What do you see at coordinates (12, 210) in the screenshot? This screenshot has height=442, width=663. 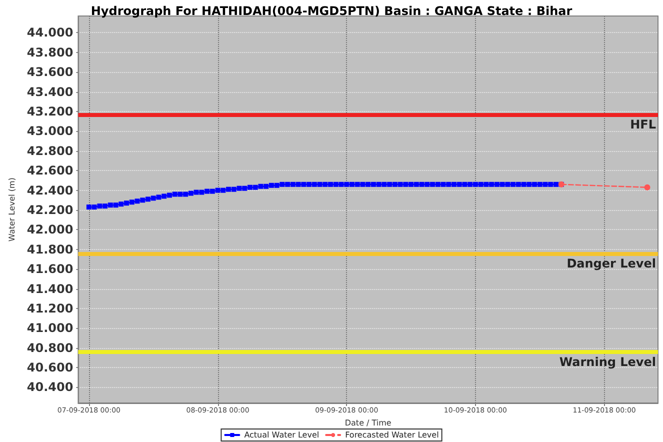 I see `y-axis-title: Water Level (m)` at bounding box center [12, 210].